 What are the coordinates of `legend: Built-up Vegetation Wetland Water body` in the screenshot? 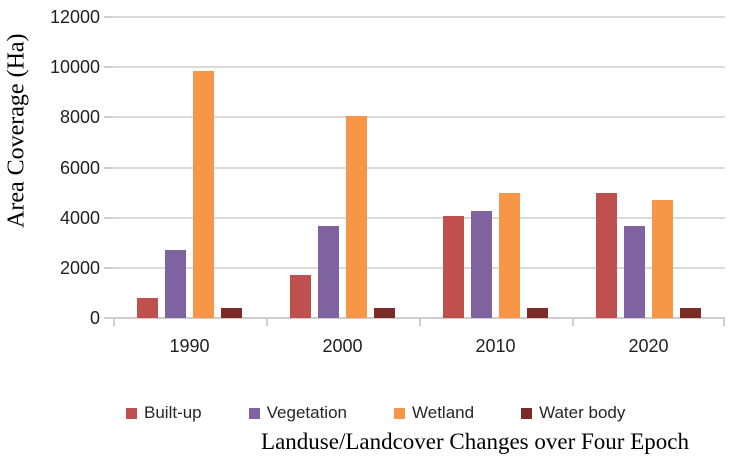 It's located at (375, 413).